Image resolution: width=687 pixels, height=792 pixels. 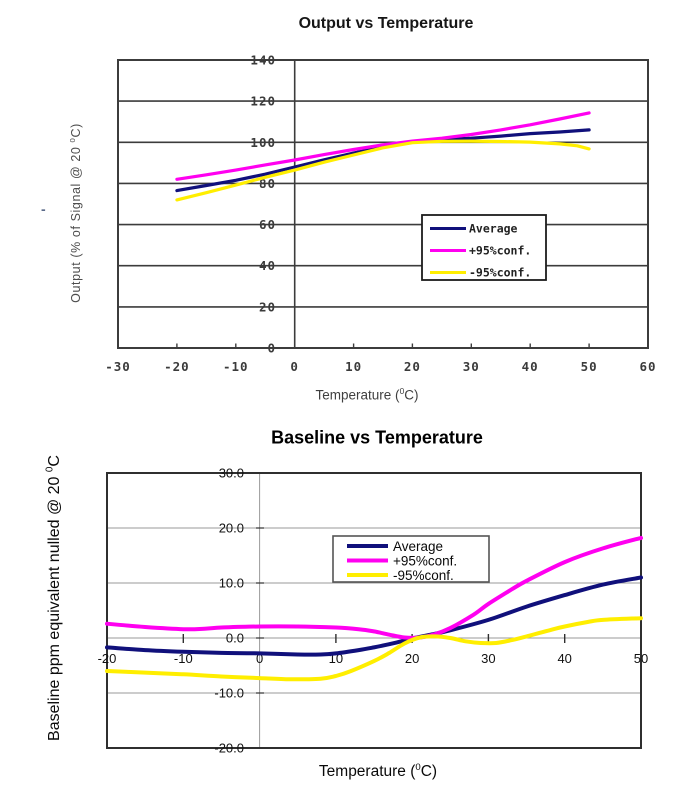 I want to click on y-tick-label: 30.0, so click(x=231, y=473).